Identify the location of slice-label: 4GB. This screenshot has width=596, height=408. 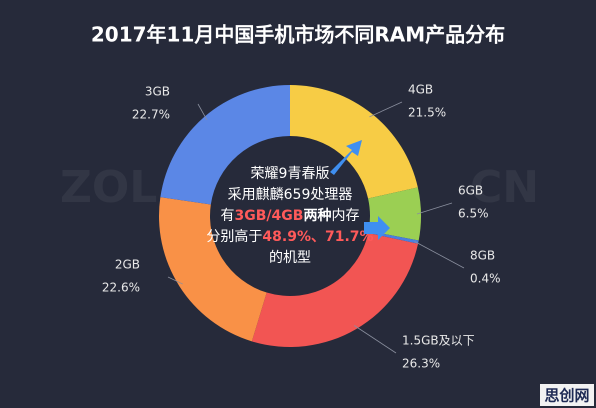
(420, 90).